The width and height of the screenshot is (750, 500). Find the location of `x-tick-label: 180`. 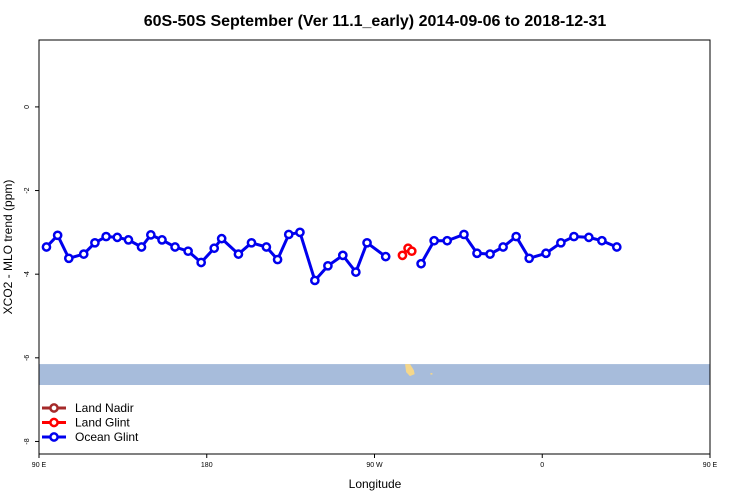

x-tick-label: 180 is located at coordinates (207, 465).